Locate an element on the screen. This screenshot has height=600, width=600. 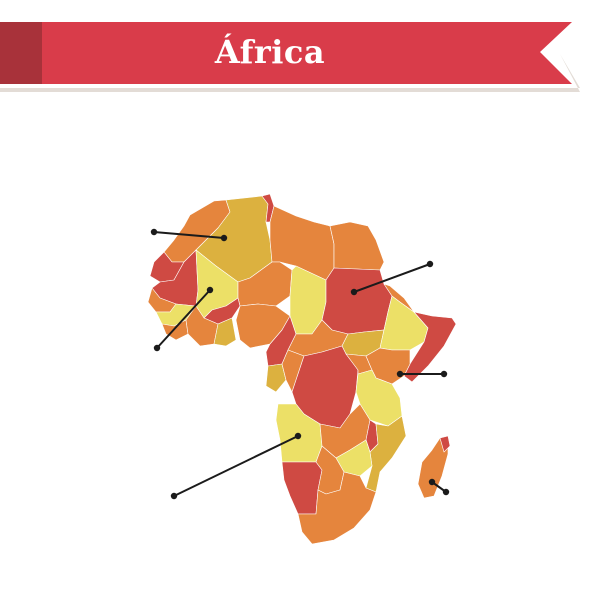
pin-sudan is located at coordinates (392, 278).